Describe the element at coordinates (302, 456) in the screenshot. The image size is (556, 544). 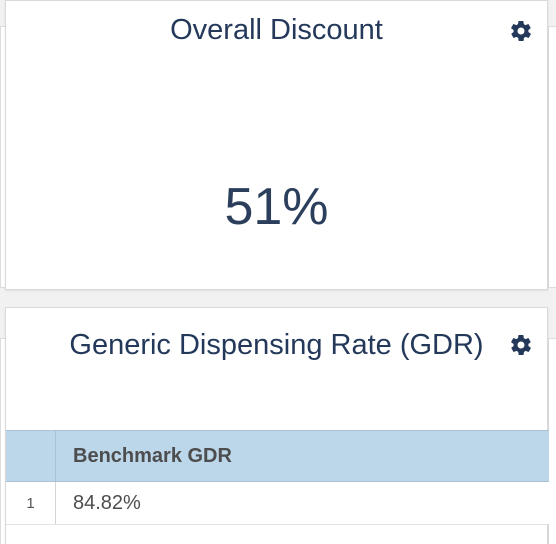
I see `benchmark-gdr-column-header: Benchmark GDR` at that location.